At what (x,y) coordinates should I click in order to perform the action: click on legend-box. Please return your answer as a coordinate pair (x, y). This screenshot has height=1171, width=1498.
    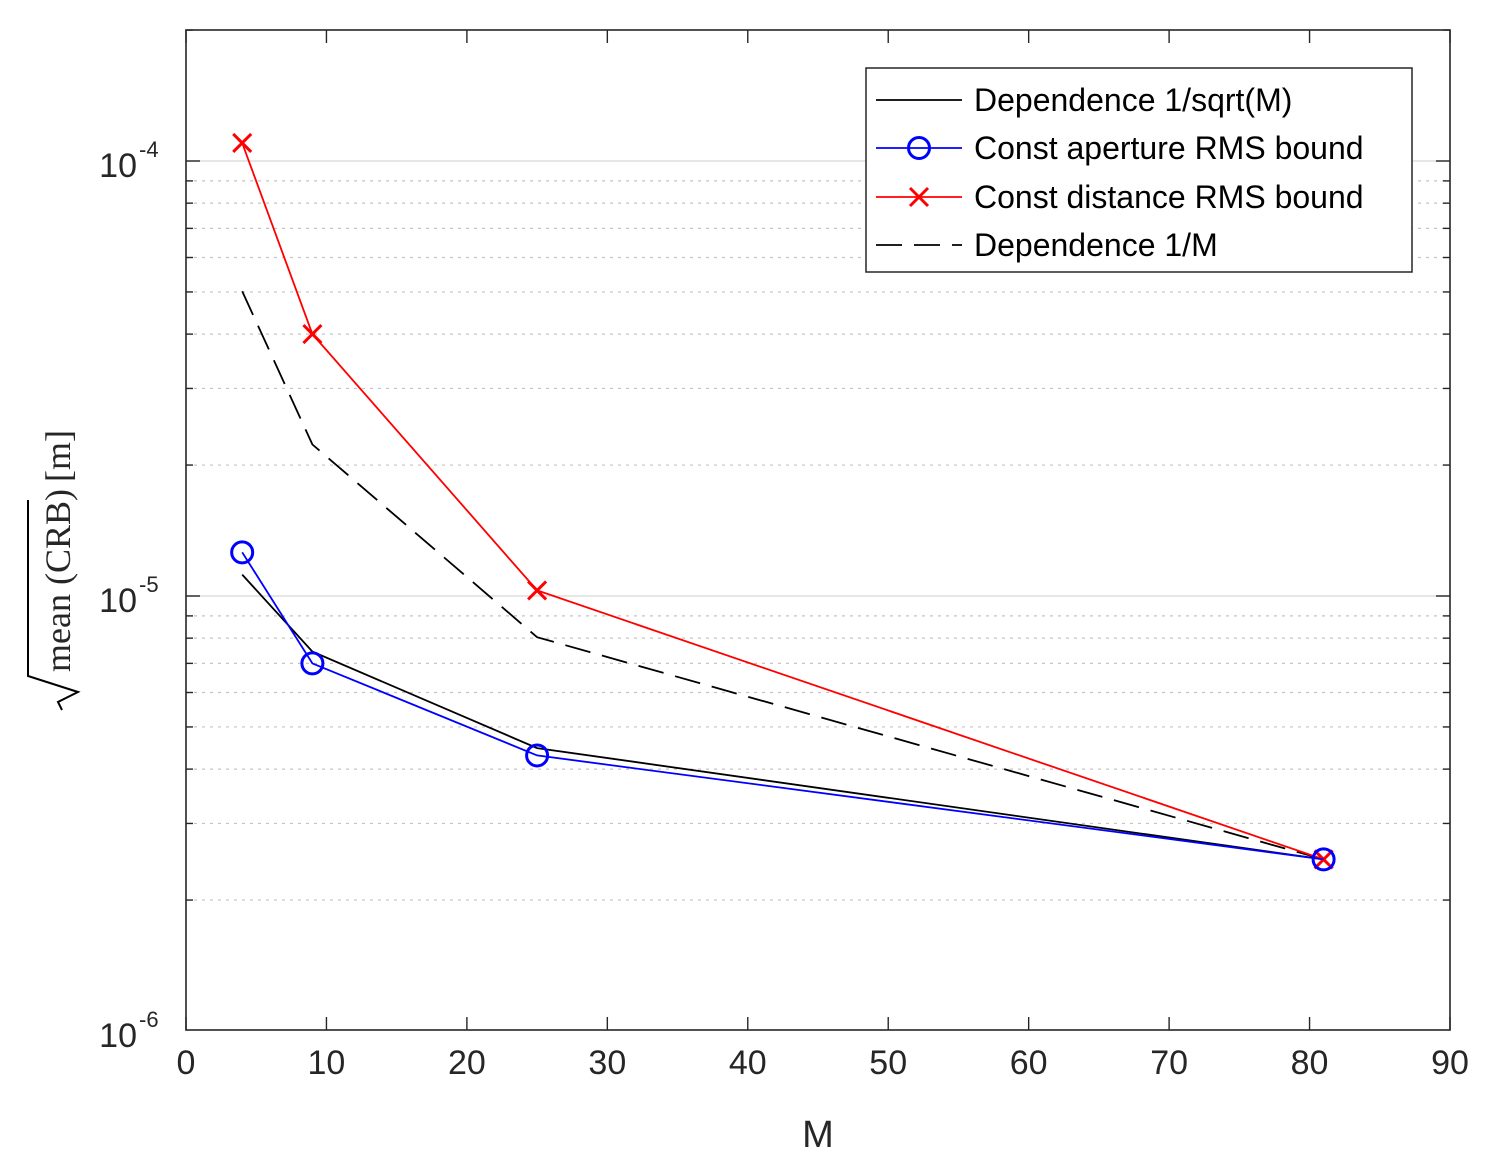
    Looking at the image, I should click on (1139, 170).